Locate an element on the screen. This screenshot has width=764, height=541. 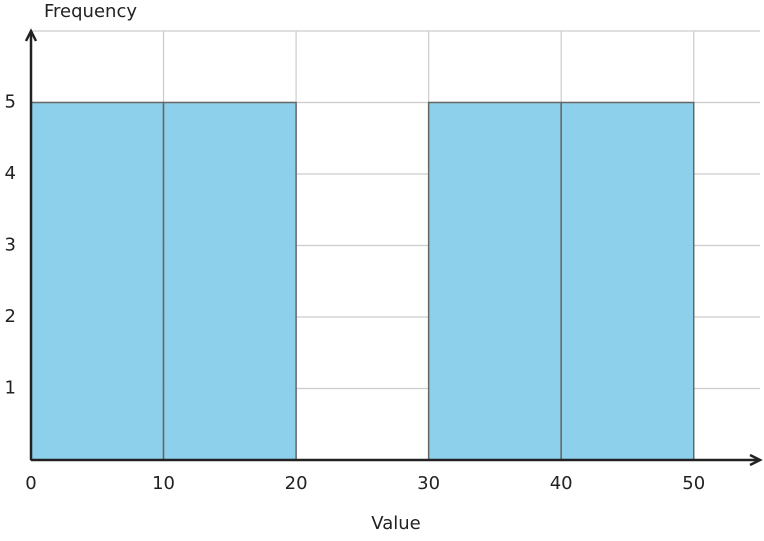
y-axis-arrow is located at coordinates (31, 35).